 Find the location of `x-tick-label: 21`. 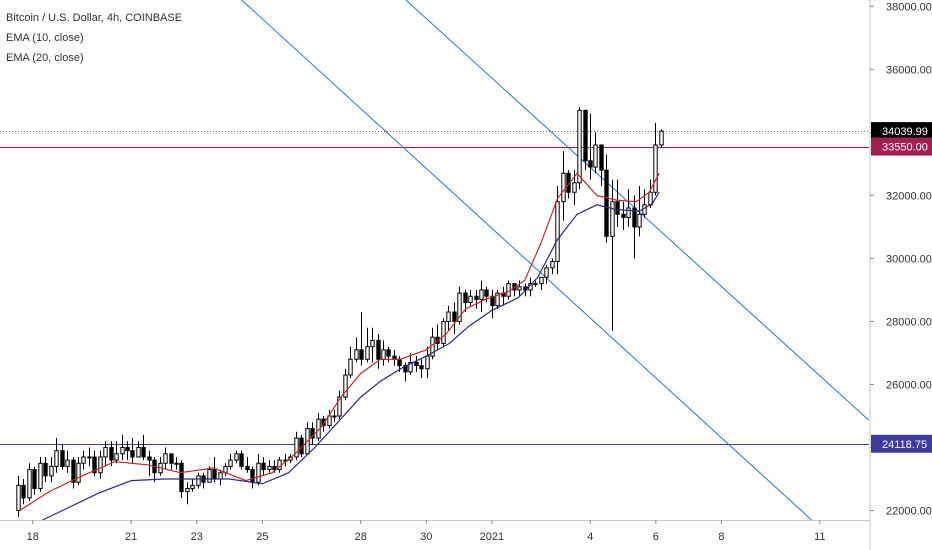

x-tick-label: 21 is located at coordinates (131, 537).